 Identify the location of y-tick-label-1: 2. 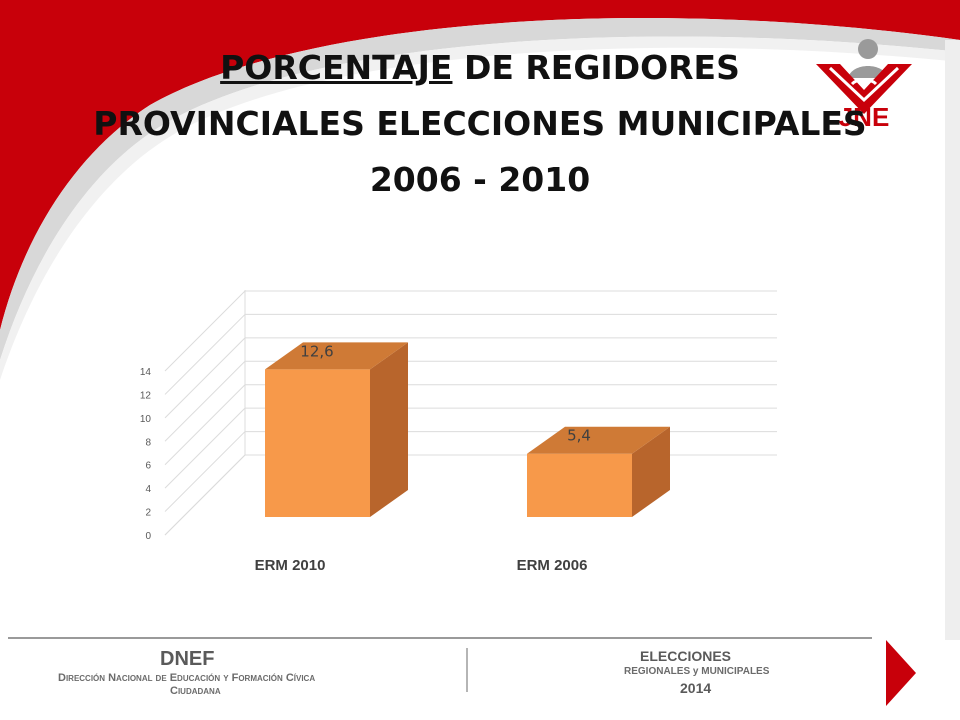
(148, 513).